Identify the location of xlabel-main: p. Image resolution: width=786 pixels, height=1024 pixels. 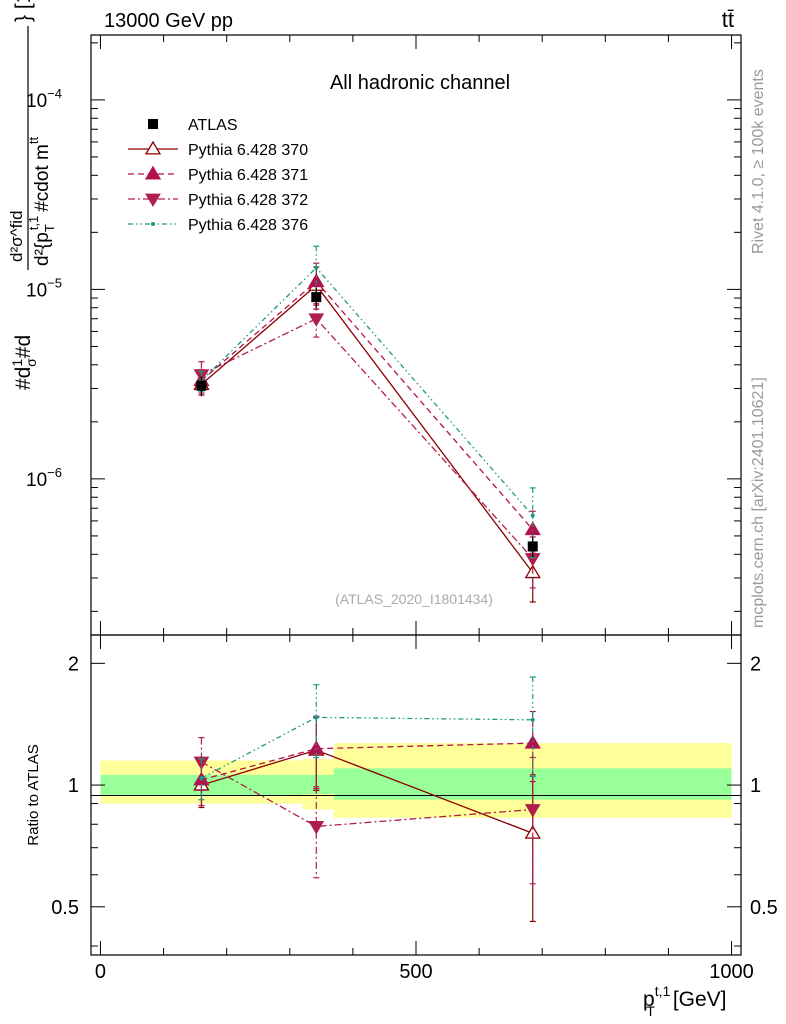
(649, 999).